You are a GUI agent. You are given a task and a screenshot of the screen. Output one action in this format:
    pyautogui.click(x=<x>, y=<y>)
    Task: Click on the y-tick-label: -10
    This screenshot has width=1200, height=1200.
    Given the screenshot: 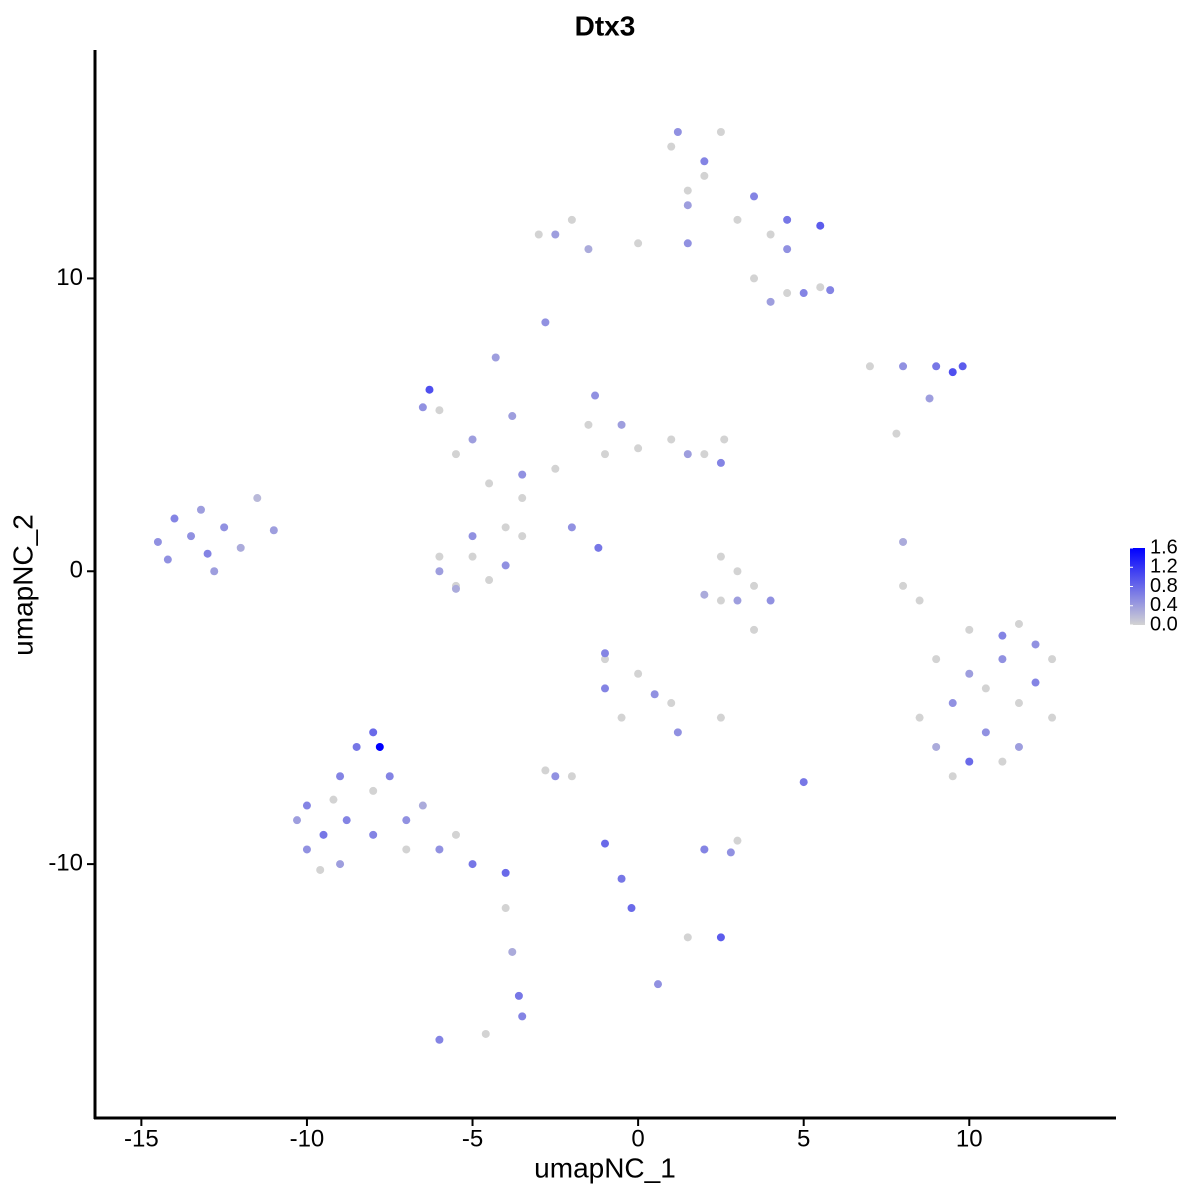 What is the action you would take?
    pyautogui.click(x=65, y=862)
    